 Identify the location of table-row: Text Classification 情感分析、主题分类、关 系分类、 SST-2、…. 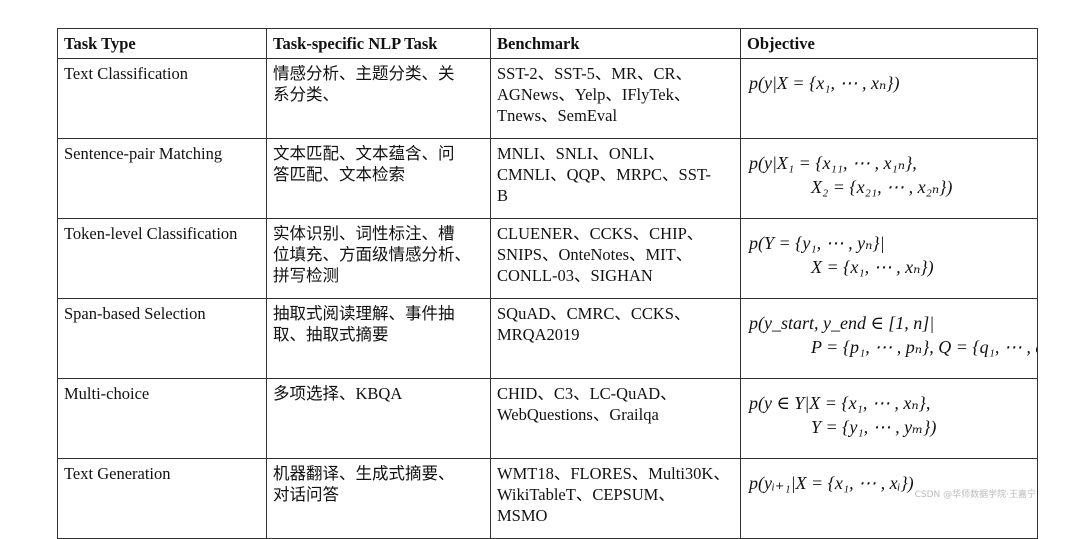
(547, 98).